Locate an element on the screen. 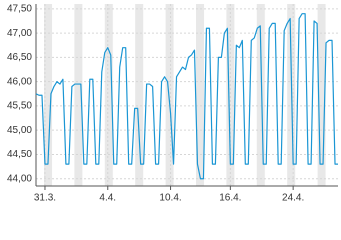 The image size is (341, 240). y-tick-label: 45,50 is located at coordinates (19, 106).